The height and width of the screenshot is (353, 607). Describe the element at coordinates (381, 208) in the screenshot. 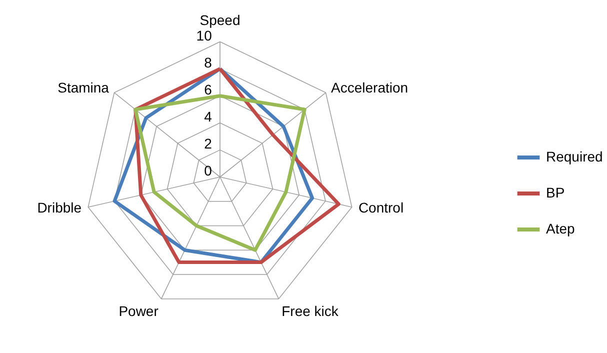

I see `spoke-label: Control` at that location.